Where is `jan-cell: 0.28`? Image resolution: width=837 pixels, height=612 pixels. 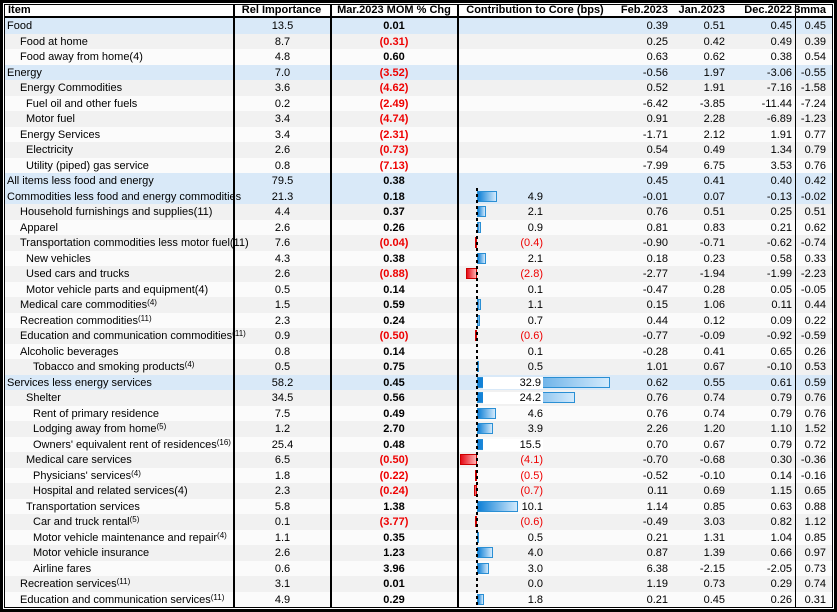
jan-cell: 0.28 is located at coordinates (714, 289).